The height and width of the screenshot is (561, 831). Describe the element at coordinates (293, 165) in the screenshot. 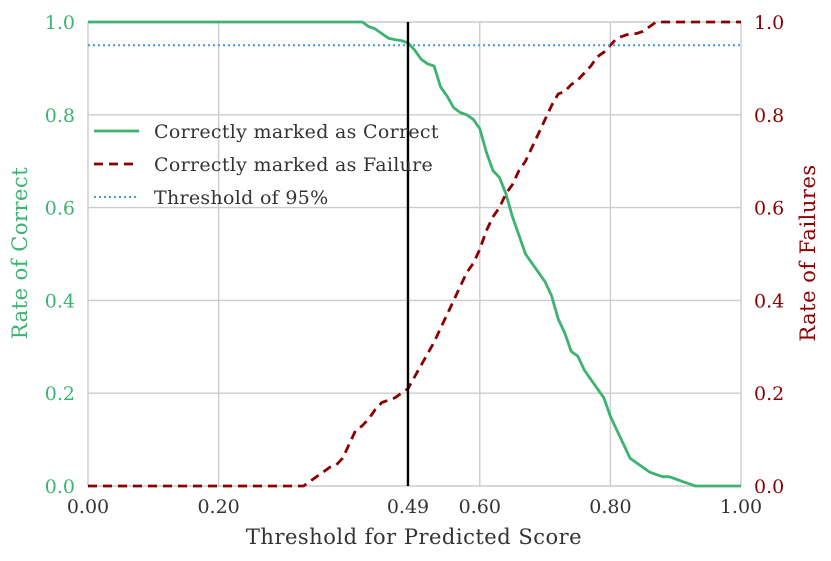

I see `legend-label: Correctly marked as Failure` at that location.